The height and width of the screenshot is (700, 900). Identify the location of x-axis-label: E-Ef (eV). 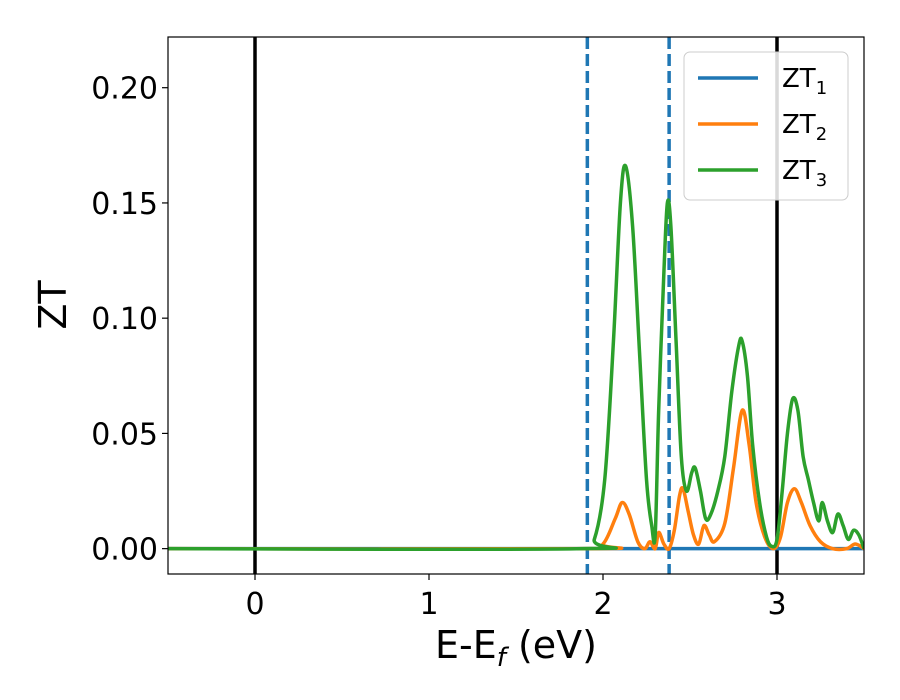
(516, 648).